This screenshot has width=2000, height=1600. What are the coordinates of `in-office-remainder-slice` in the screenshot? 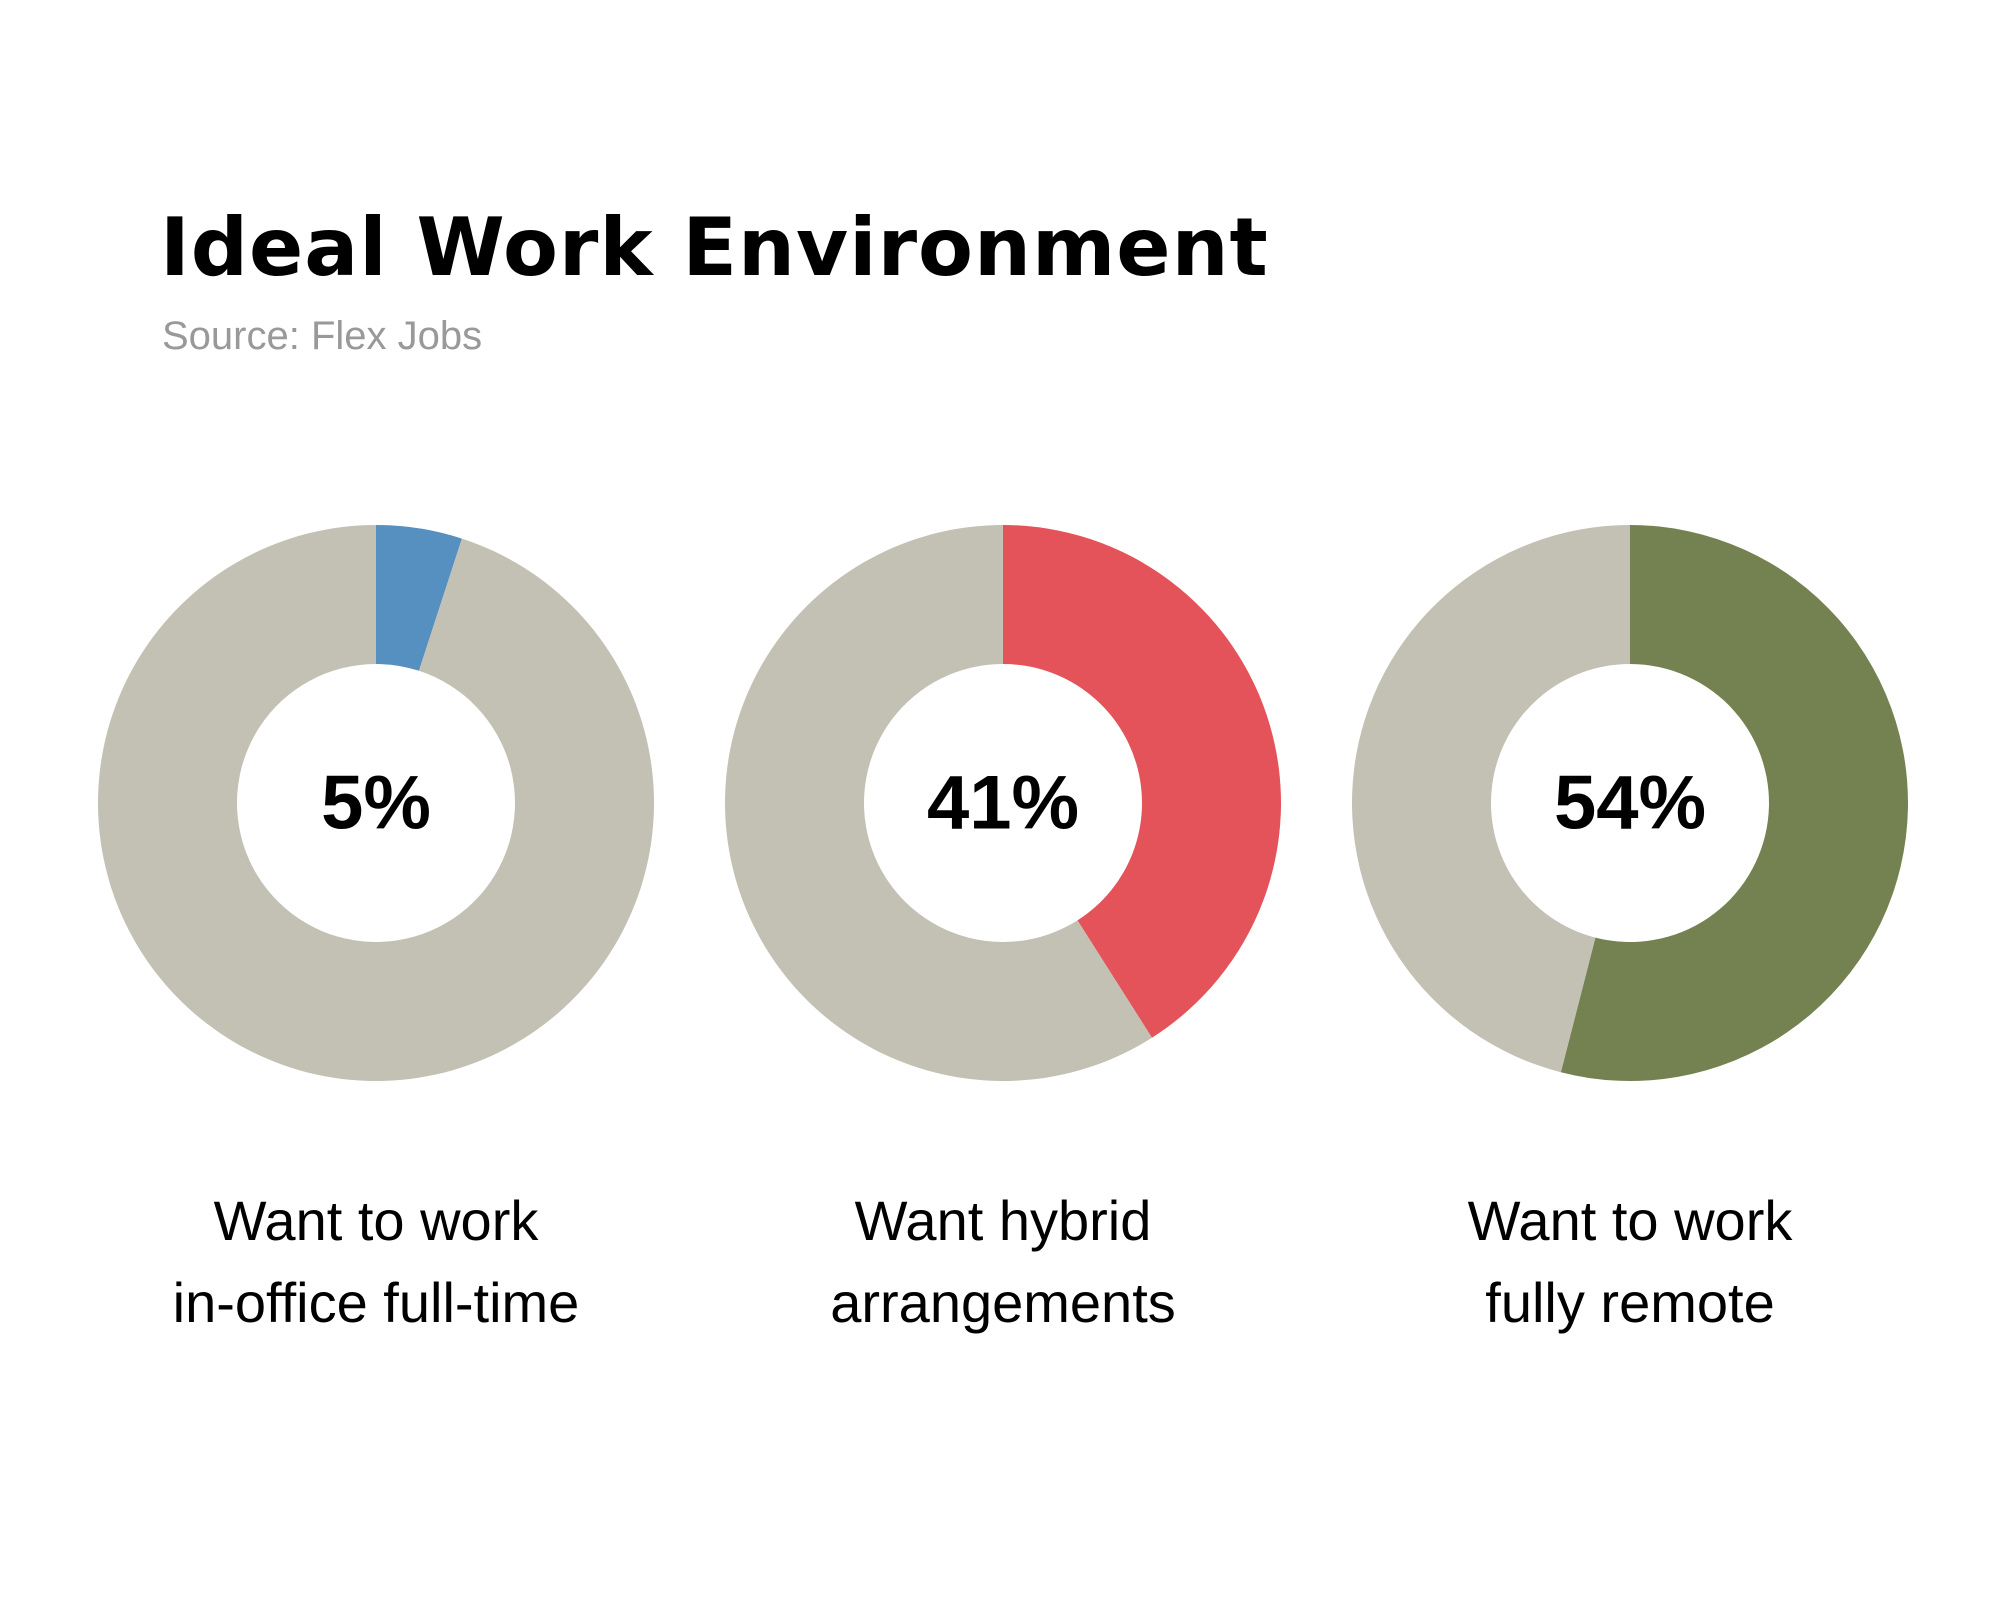 It's located at (376, 803).